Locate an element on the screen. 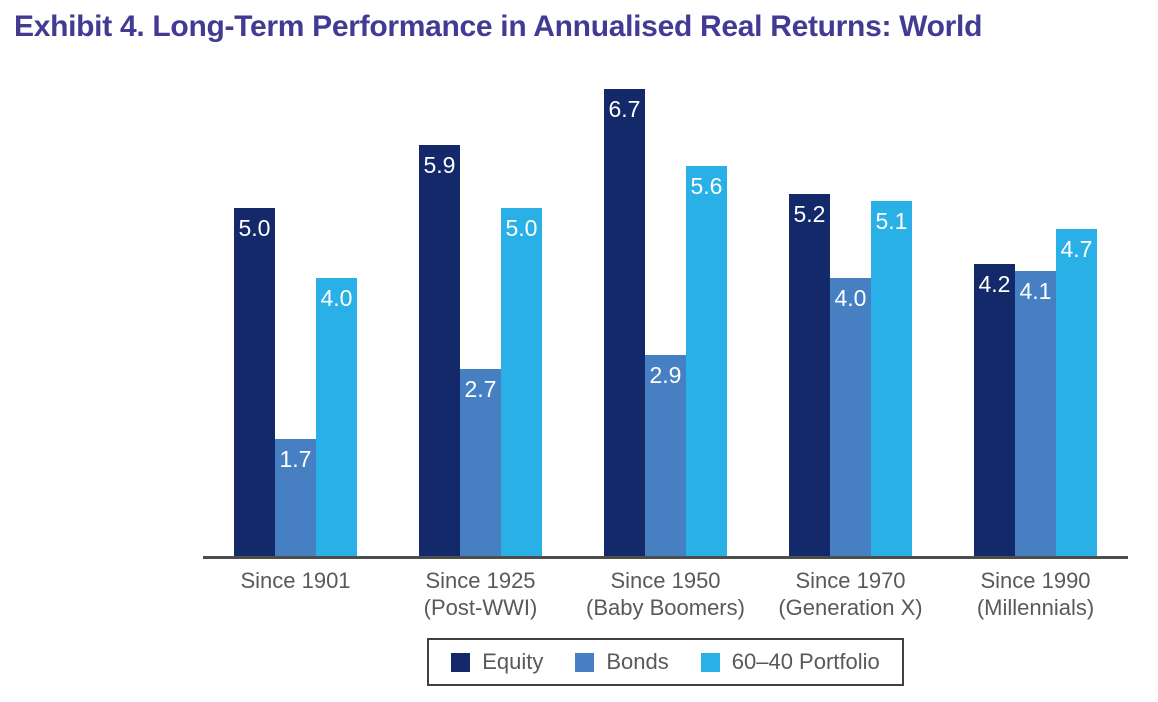  legend-label-60-40-portfolio: 60–40 Portfolio is located at coordinates (805, 661).